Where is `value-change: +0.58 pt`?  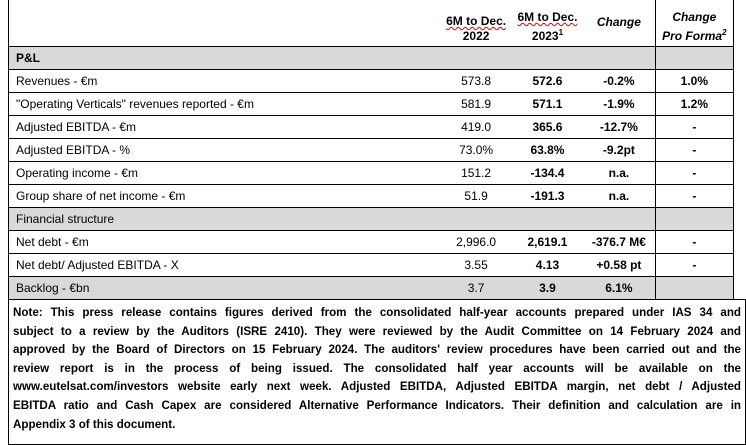
value-change: +0.58 pt is located at coordinates (619, 265).